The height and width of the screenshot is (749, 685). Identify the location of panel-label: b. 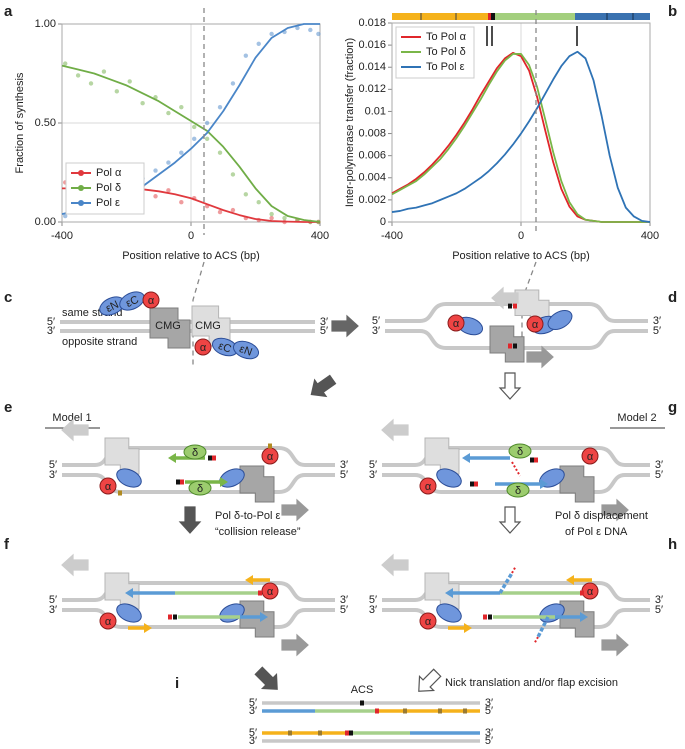
(672, 11).